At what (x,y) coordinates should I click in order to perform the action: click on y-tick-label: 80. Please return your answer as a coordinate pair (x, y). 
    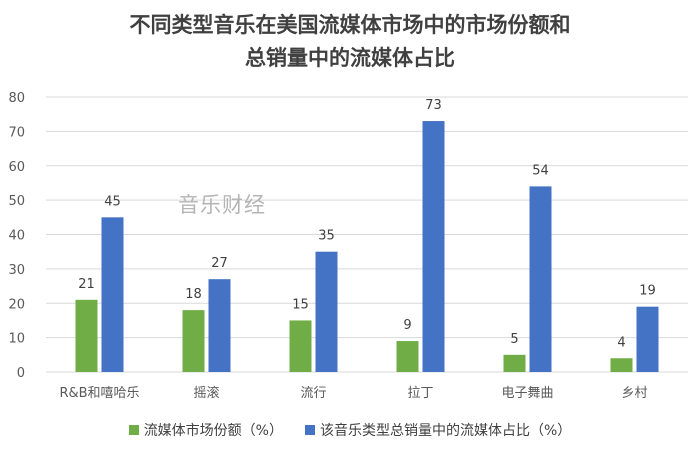
    Looking at the image, I should click on (16, 98).